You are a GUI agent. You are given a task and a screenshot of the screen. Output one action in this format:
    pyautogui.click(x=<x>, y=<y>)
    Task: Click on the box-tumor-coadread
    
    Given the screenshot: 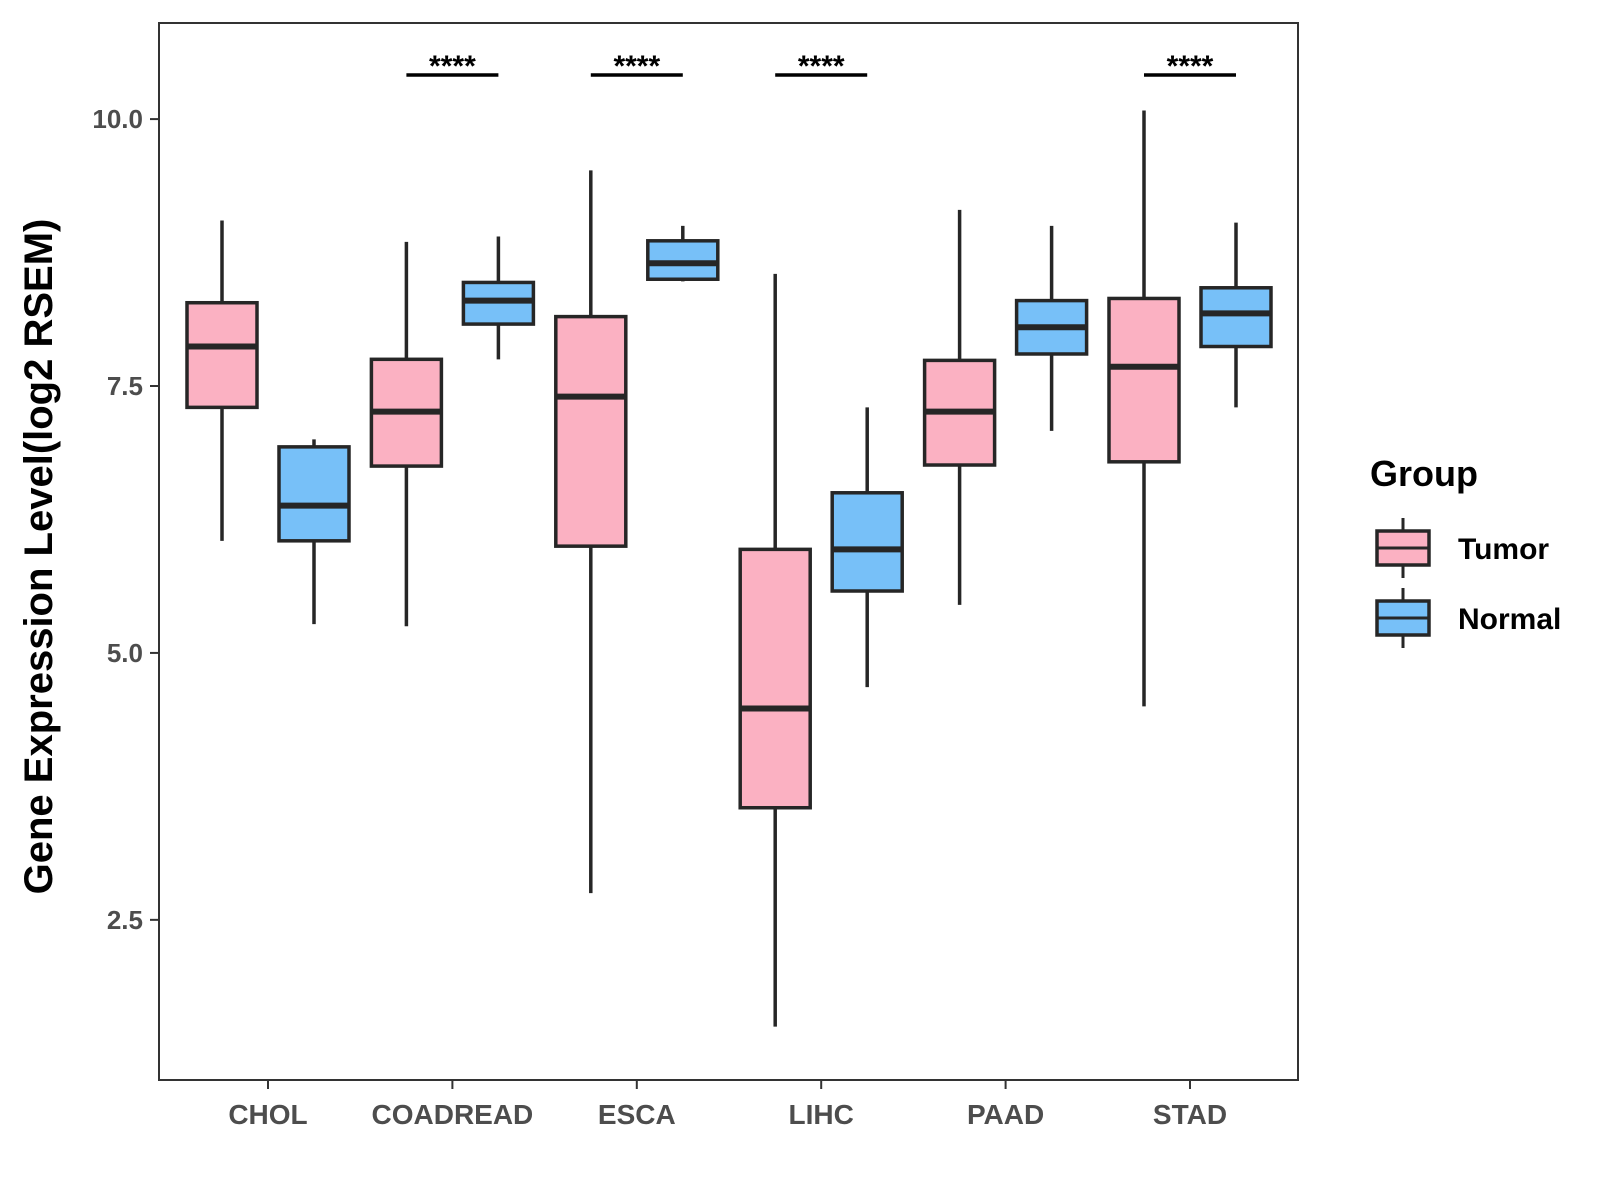 What is the action you would take?
    pyautogui.click(x=406, y=434)
    